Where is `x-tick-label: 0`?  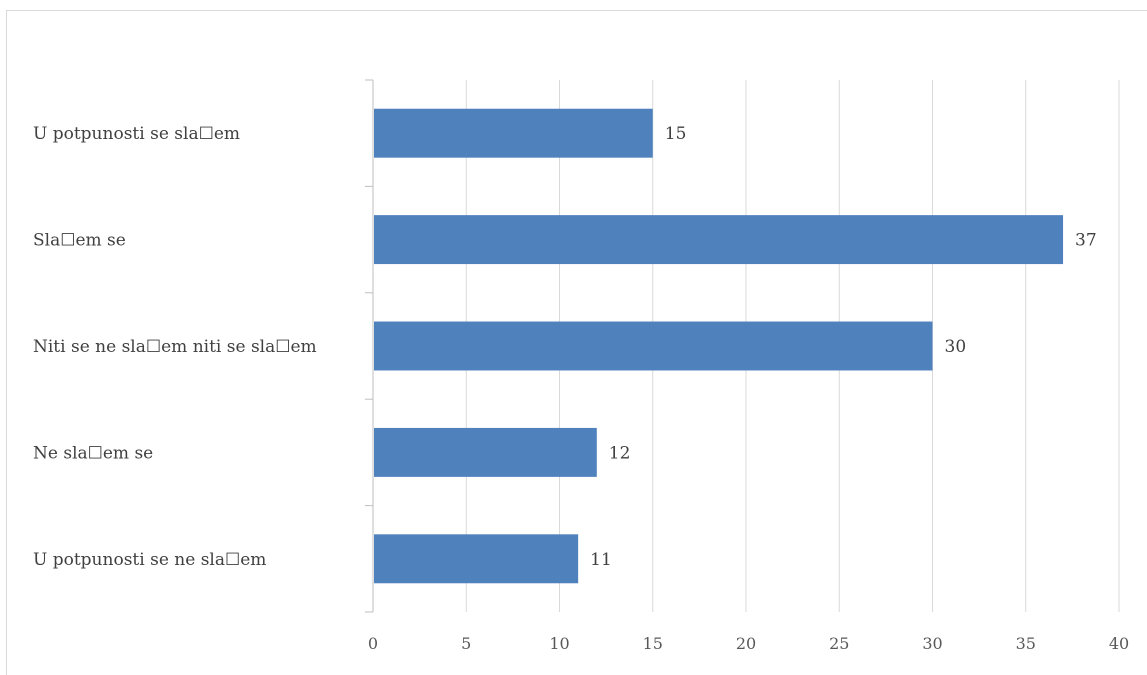 x-tick-label: 0 is located at coordinates (373, 643).